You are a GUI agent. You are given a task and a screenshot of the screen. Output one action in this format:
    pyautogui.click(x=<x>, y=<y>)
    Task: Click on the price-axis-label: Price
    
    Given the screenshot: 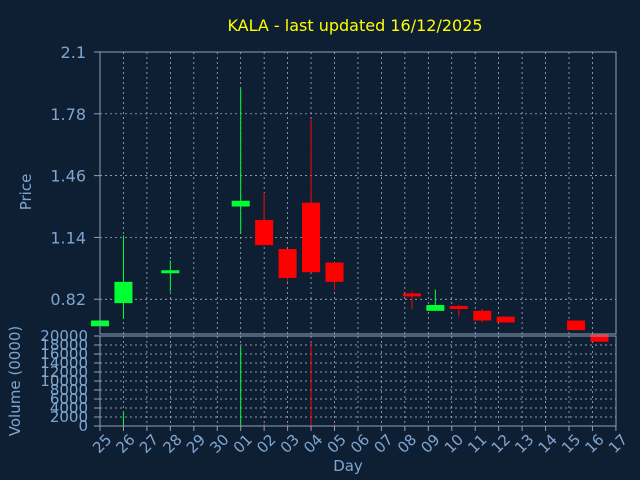 What is the action you would take?
    pyautogui.click(x=26, y=192)
    